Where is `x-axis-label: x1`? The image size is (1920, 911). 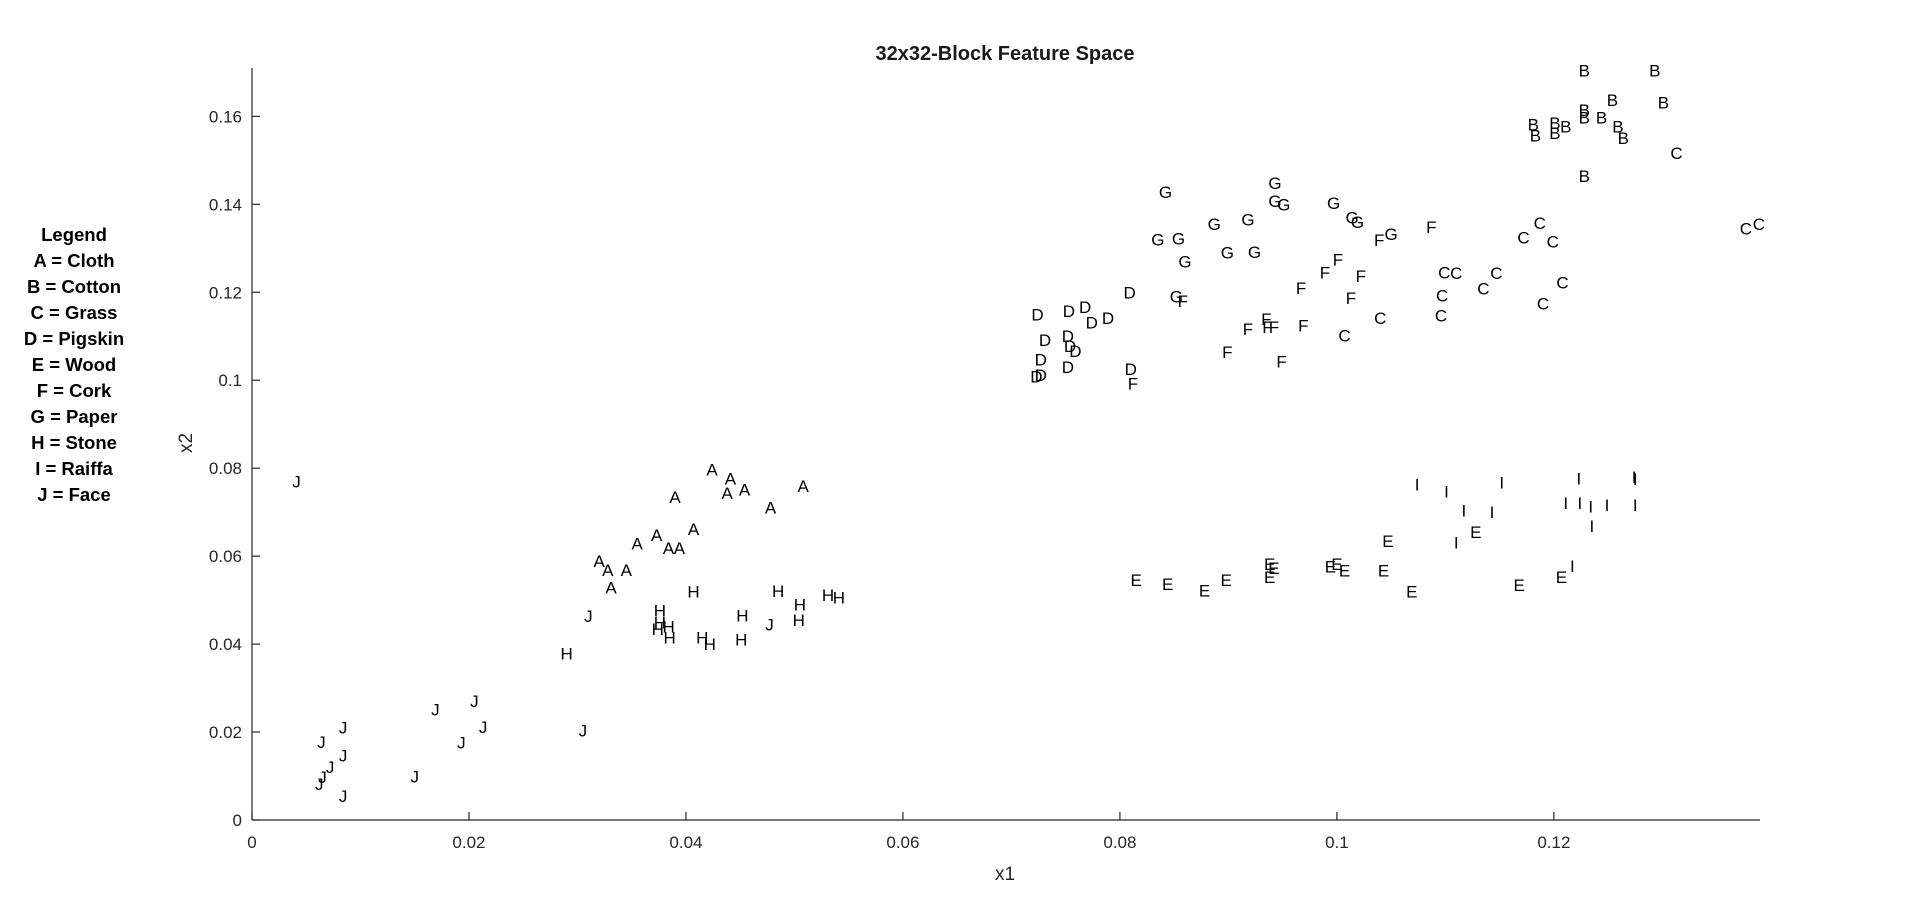 x-axis-label: x1 is located at coordinates (1005, 874).